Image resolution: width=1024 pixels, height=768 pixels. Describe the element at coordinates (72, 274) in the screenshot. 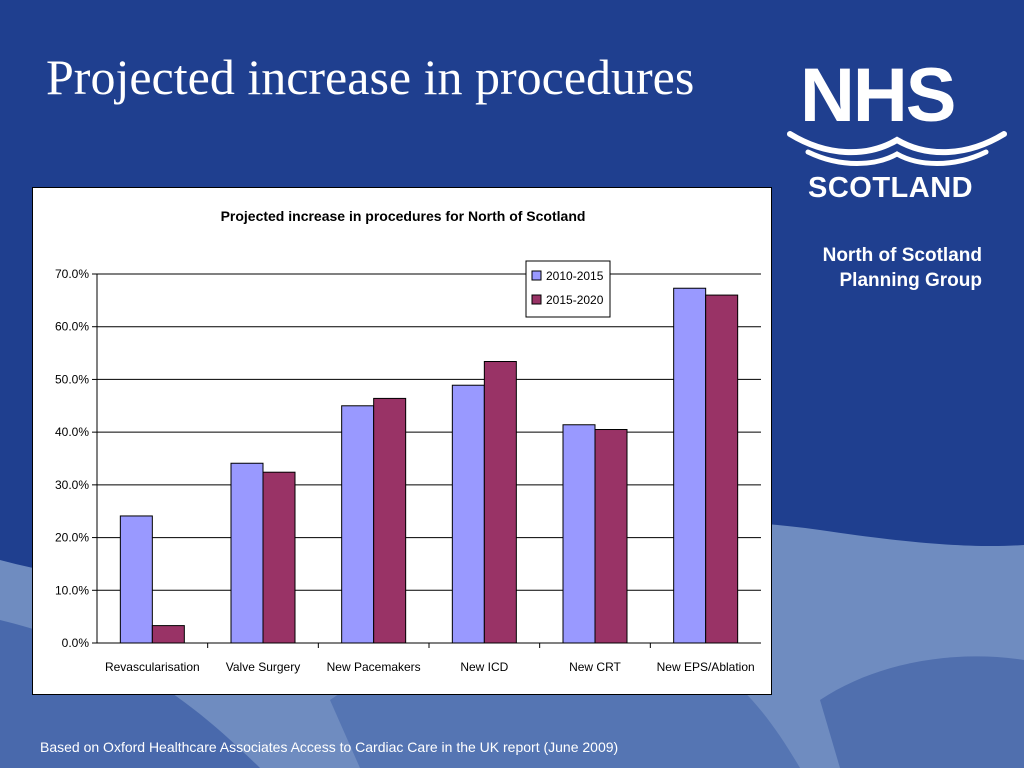

I see `y-tick-label: 70.0%` at that location.